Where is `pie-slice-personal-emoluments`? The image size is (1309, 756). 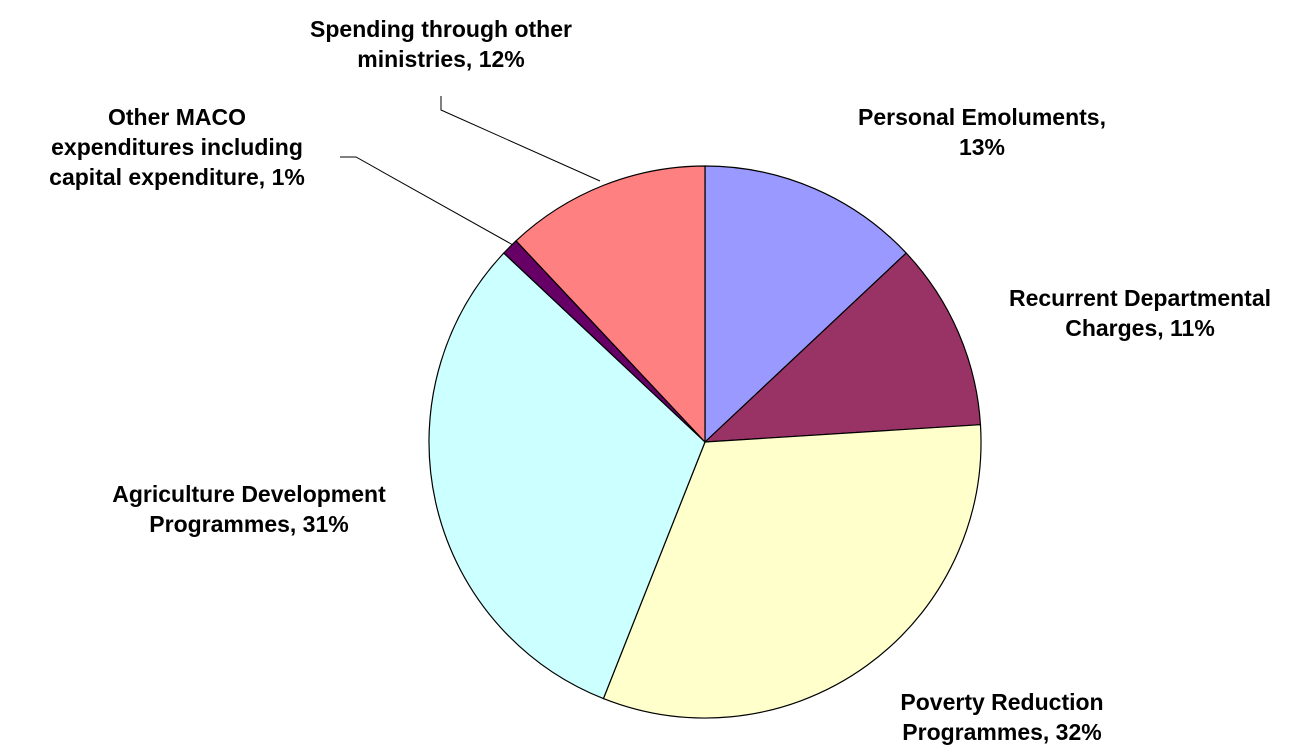 pie-slice-personal-emoluments is located at coordinates (805, 304).